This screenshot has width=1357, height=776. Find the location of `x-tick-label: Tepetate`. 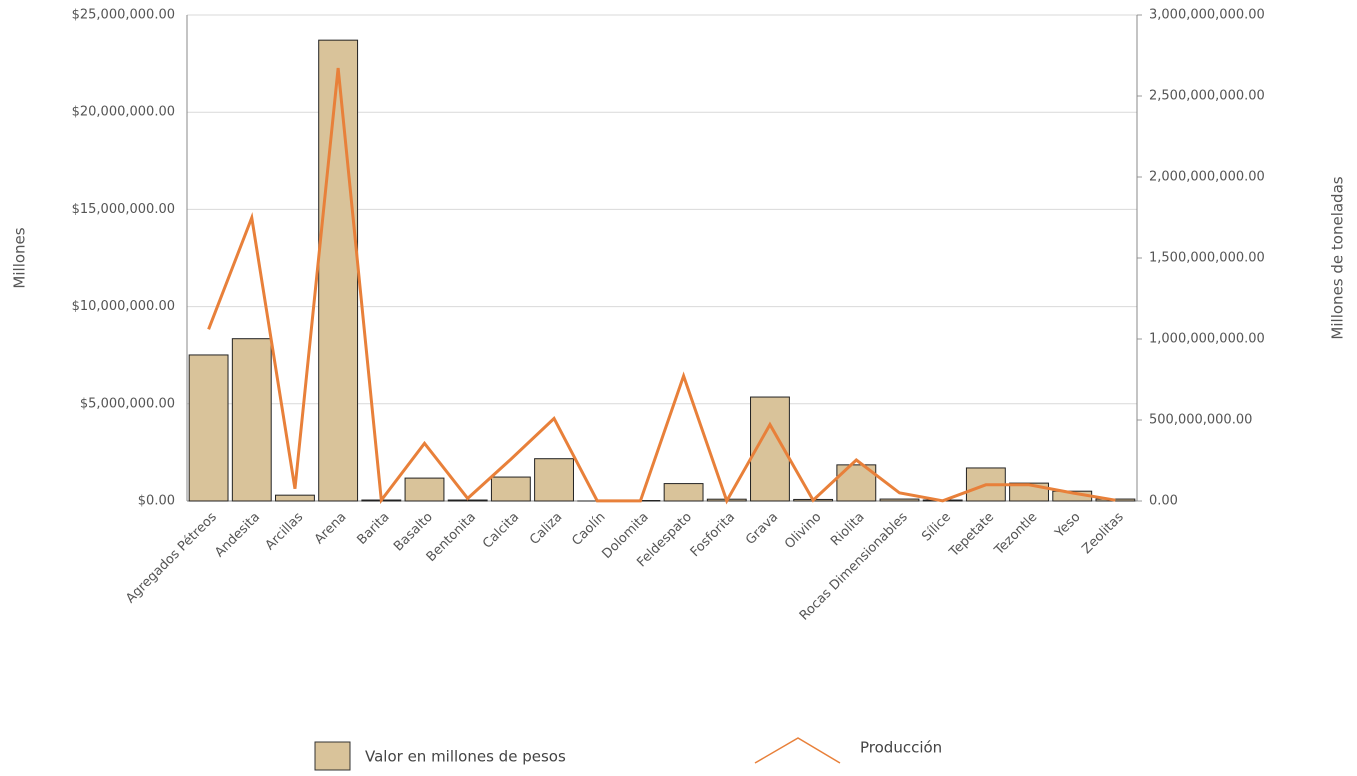

x-tick-label: Tepetate is located at coordinates (971, 535).